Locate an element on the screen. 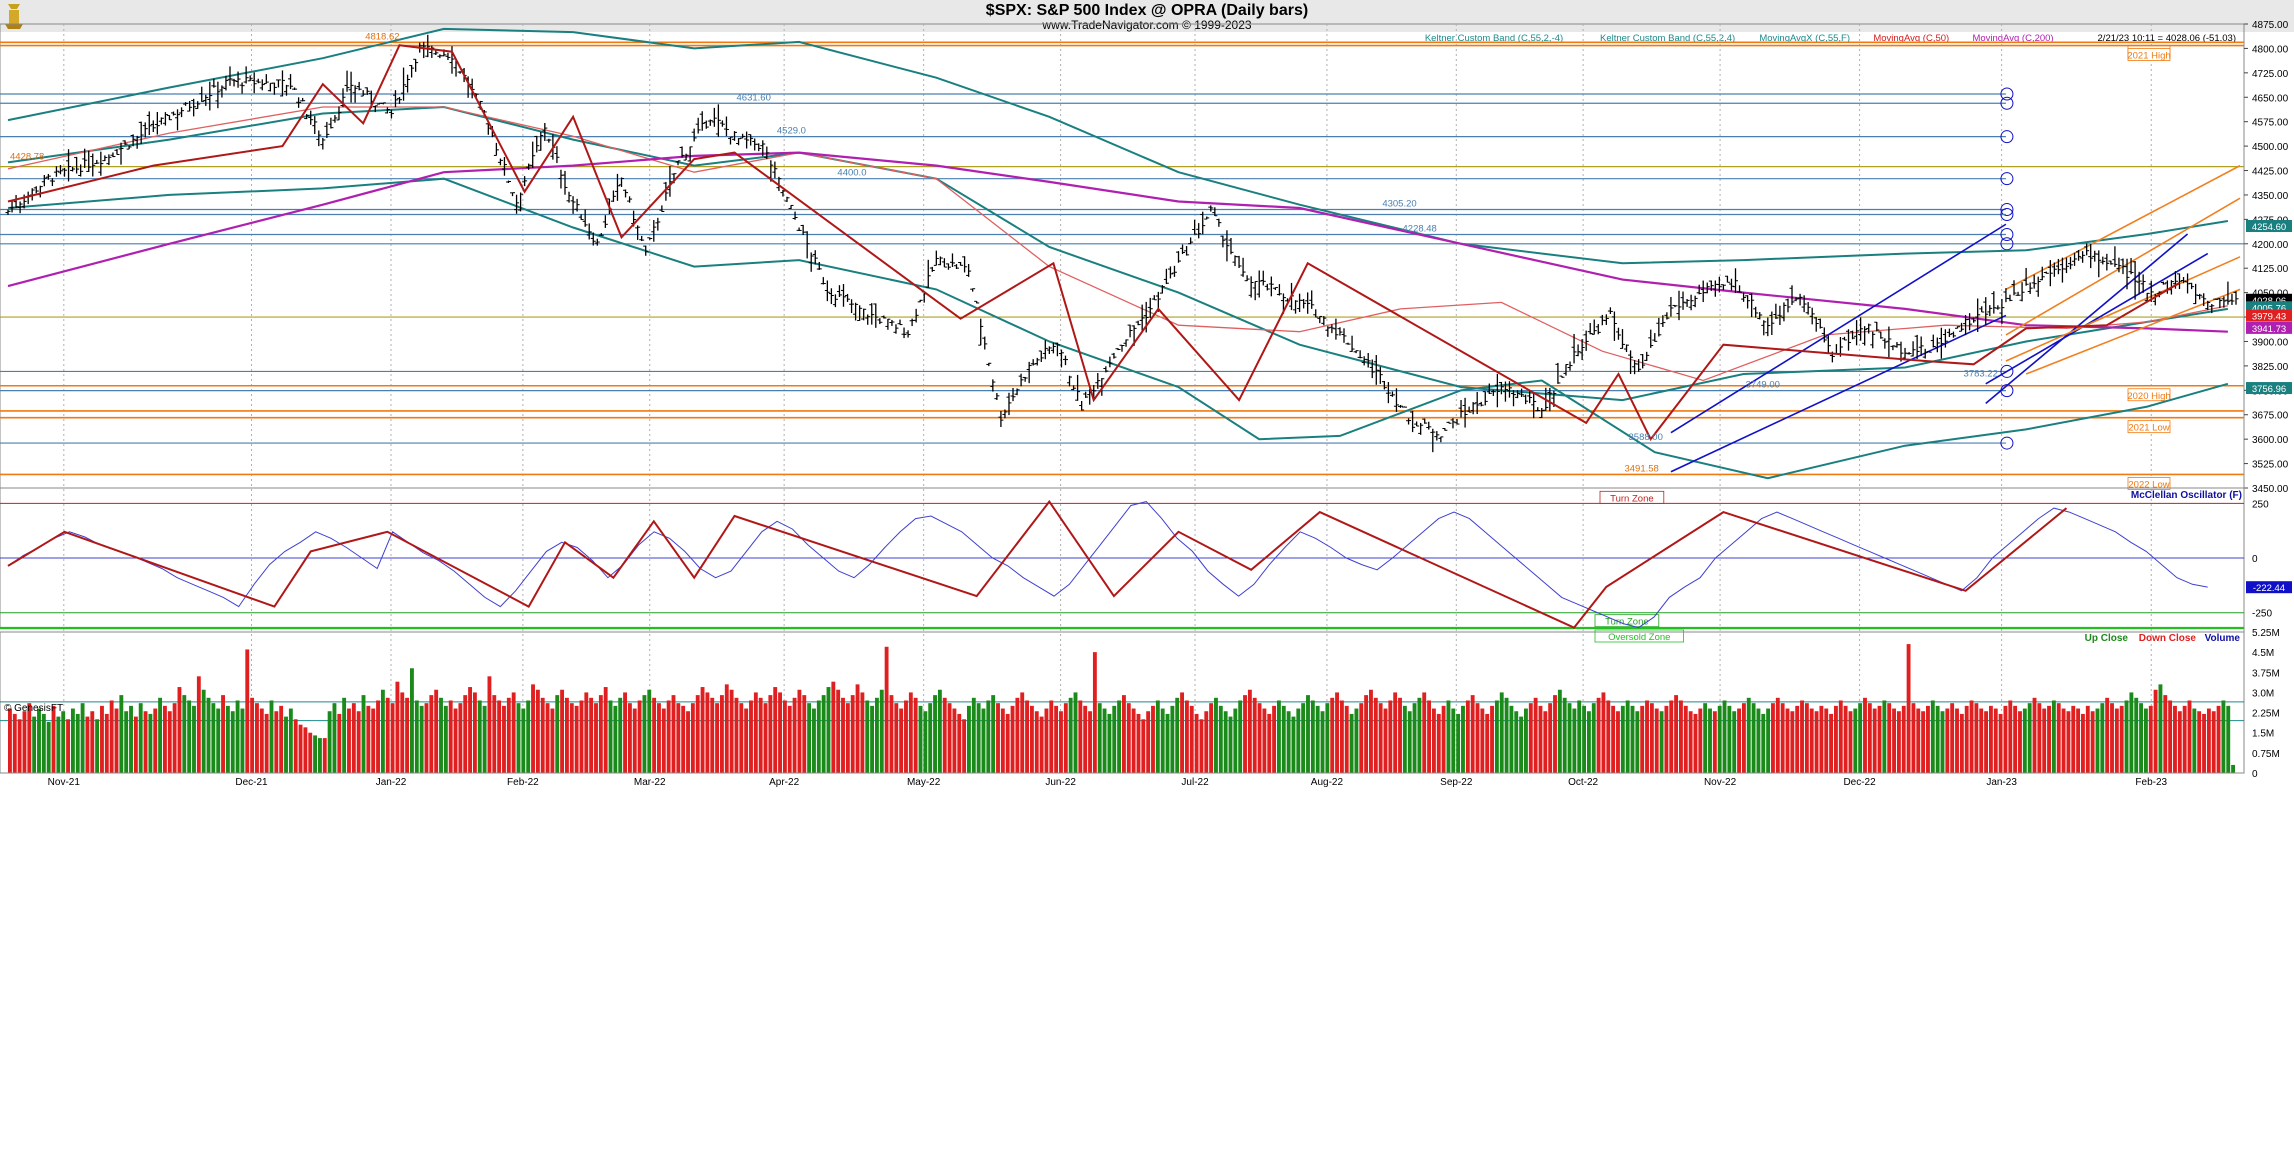 This screenshot has width=2294, height=1150. last-value-badge-label: 4254.60 is located at coordinates (2269, 227).